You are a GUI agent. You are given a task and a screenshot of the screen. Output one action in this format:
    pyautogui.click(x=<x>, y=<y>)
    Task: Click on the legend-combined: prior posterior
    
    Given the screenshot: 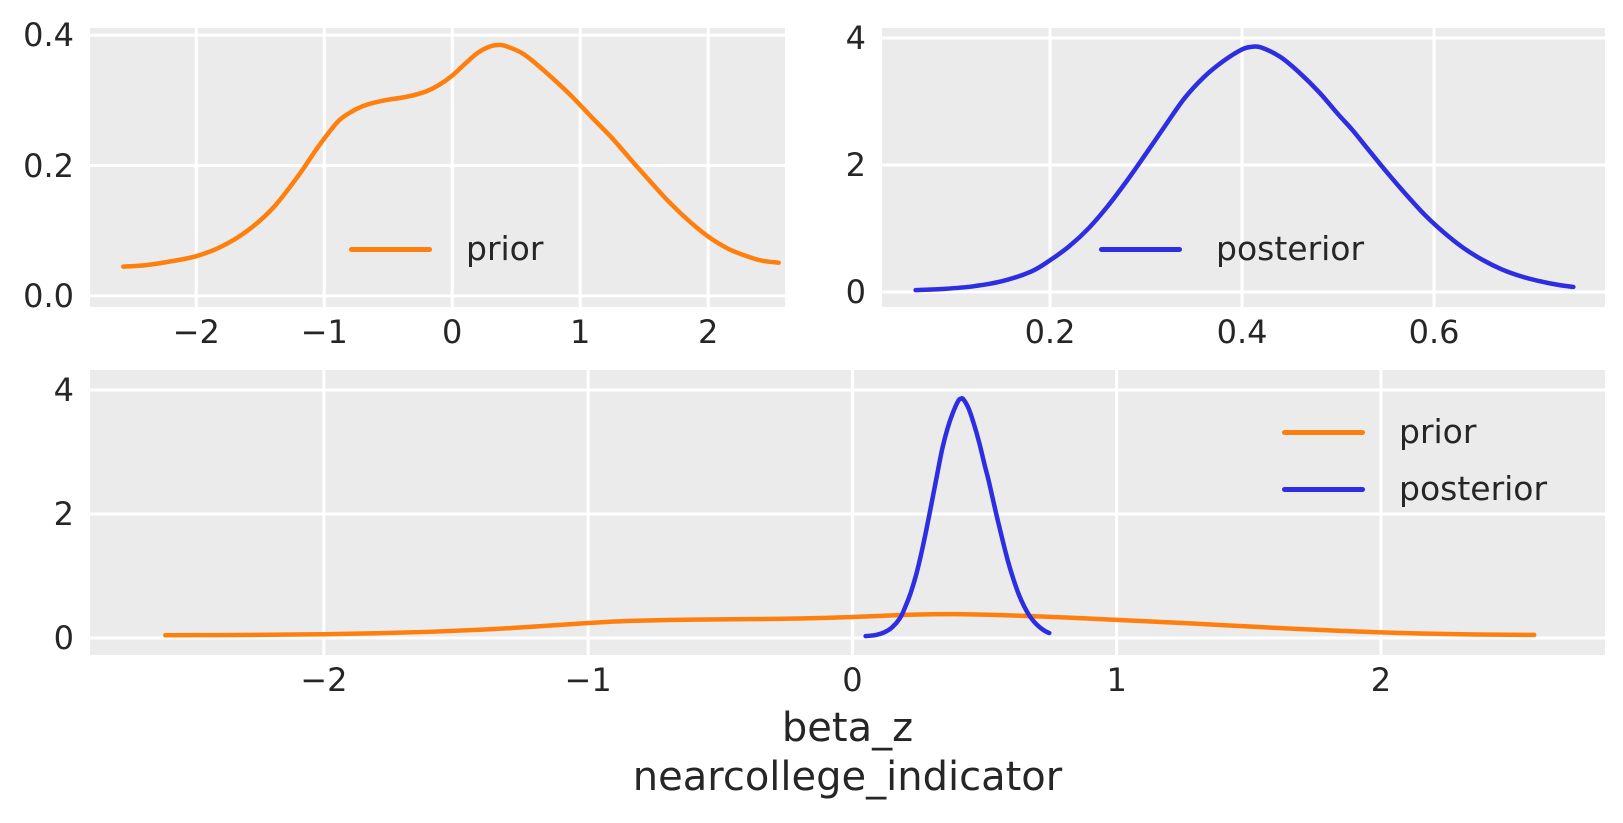 What is the action you would take?
    pyautogui.click(x=1414, y=460)
    